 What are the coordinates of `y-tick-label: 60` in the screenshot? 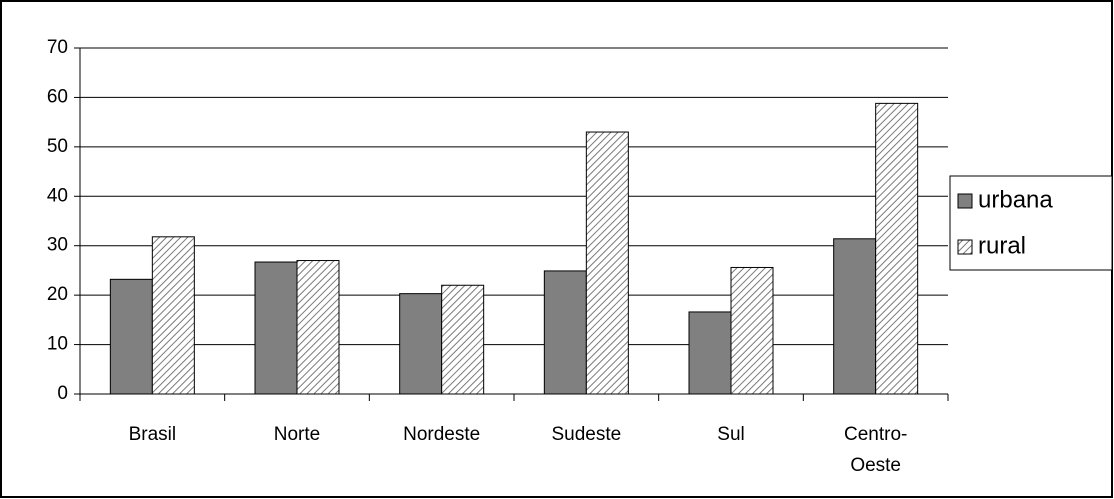 It's located at (57, 96).